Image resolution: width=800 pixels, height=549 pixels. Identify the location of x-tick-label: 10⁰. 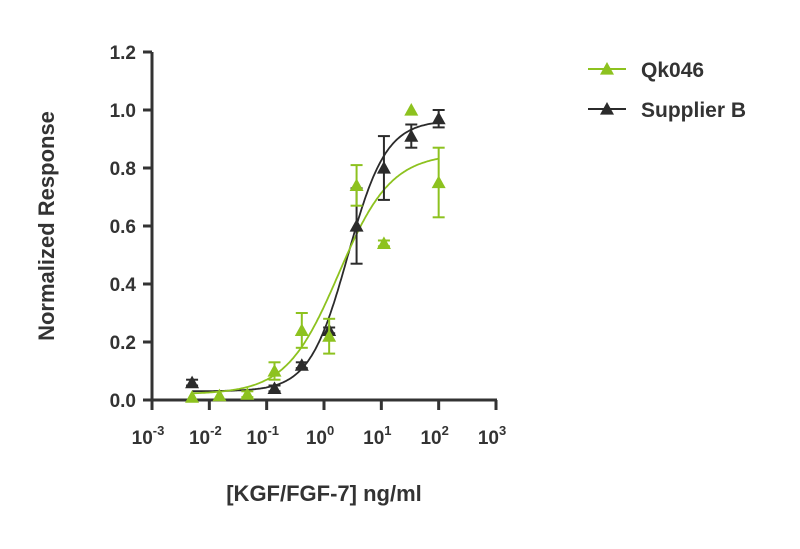
(320, 436).